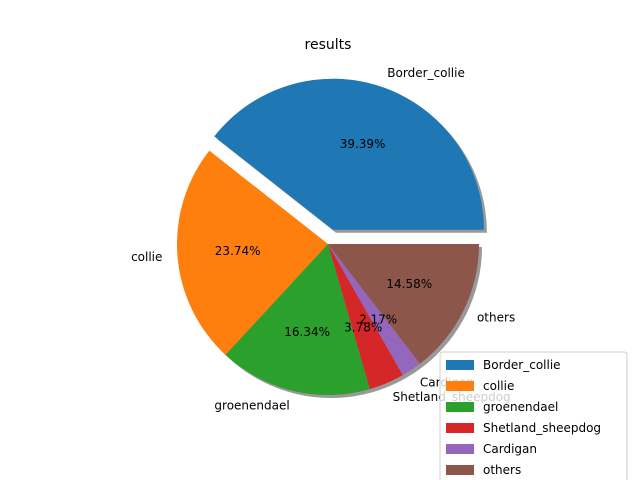  What do you see at coordinates (502, 470) in the screenshot?
I see `legend-label-others: others` at bounding box center [502, 470].